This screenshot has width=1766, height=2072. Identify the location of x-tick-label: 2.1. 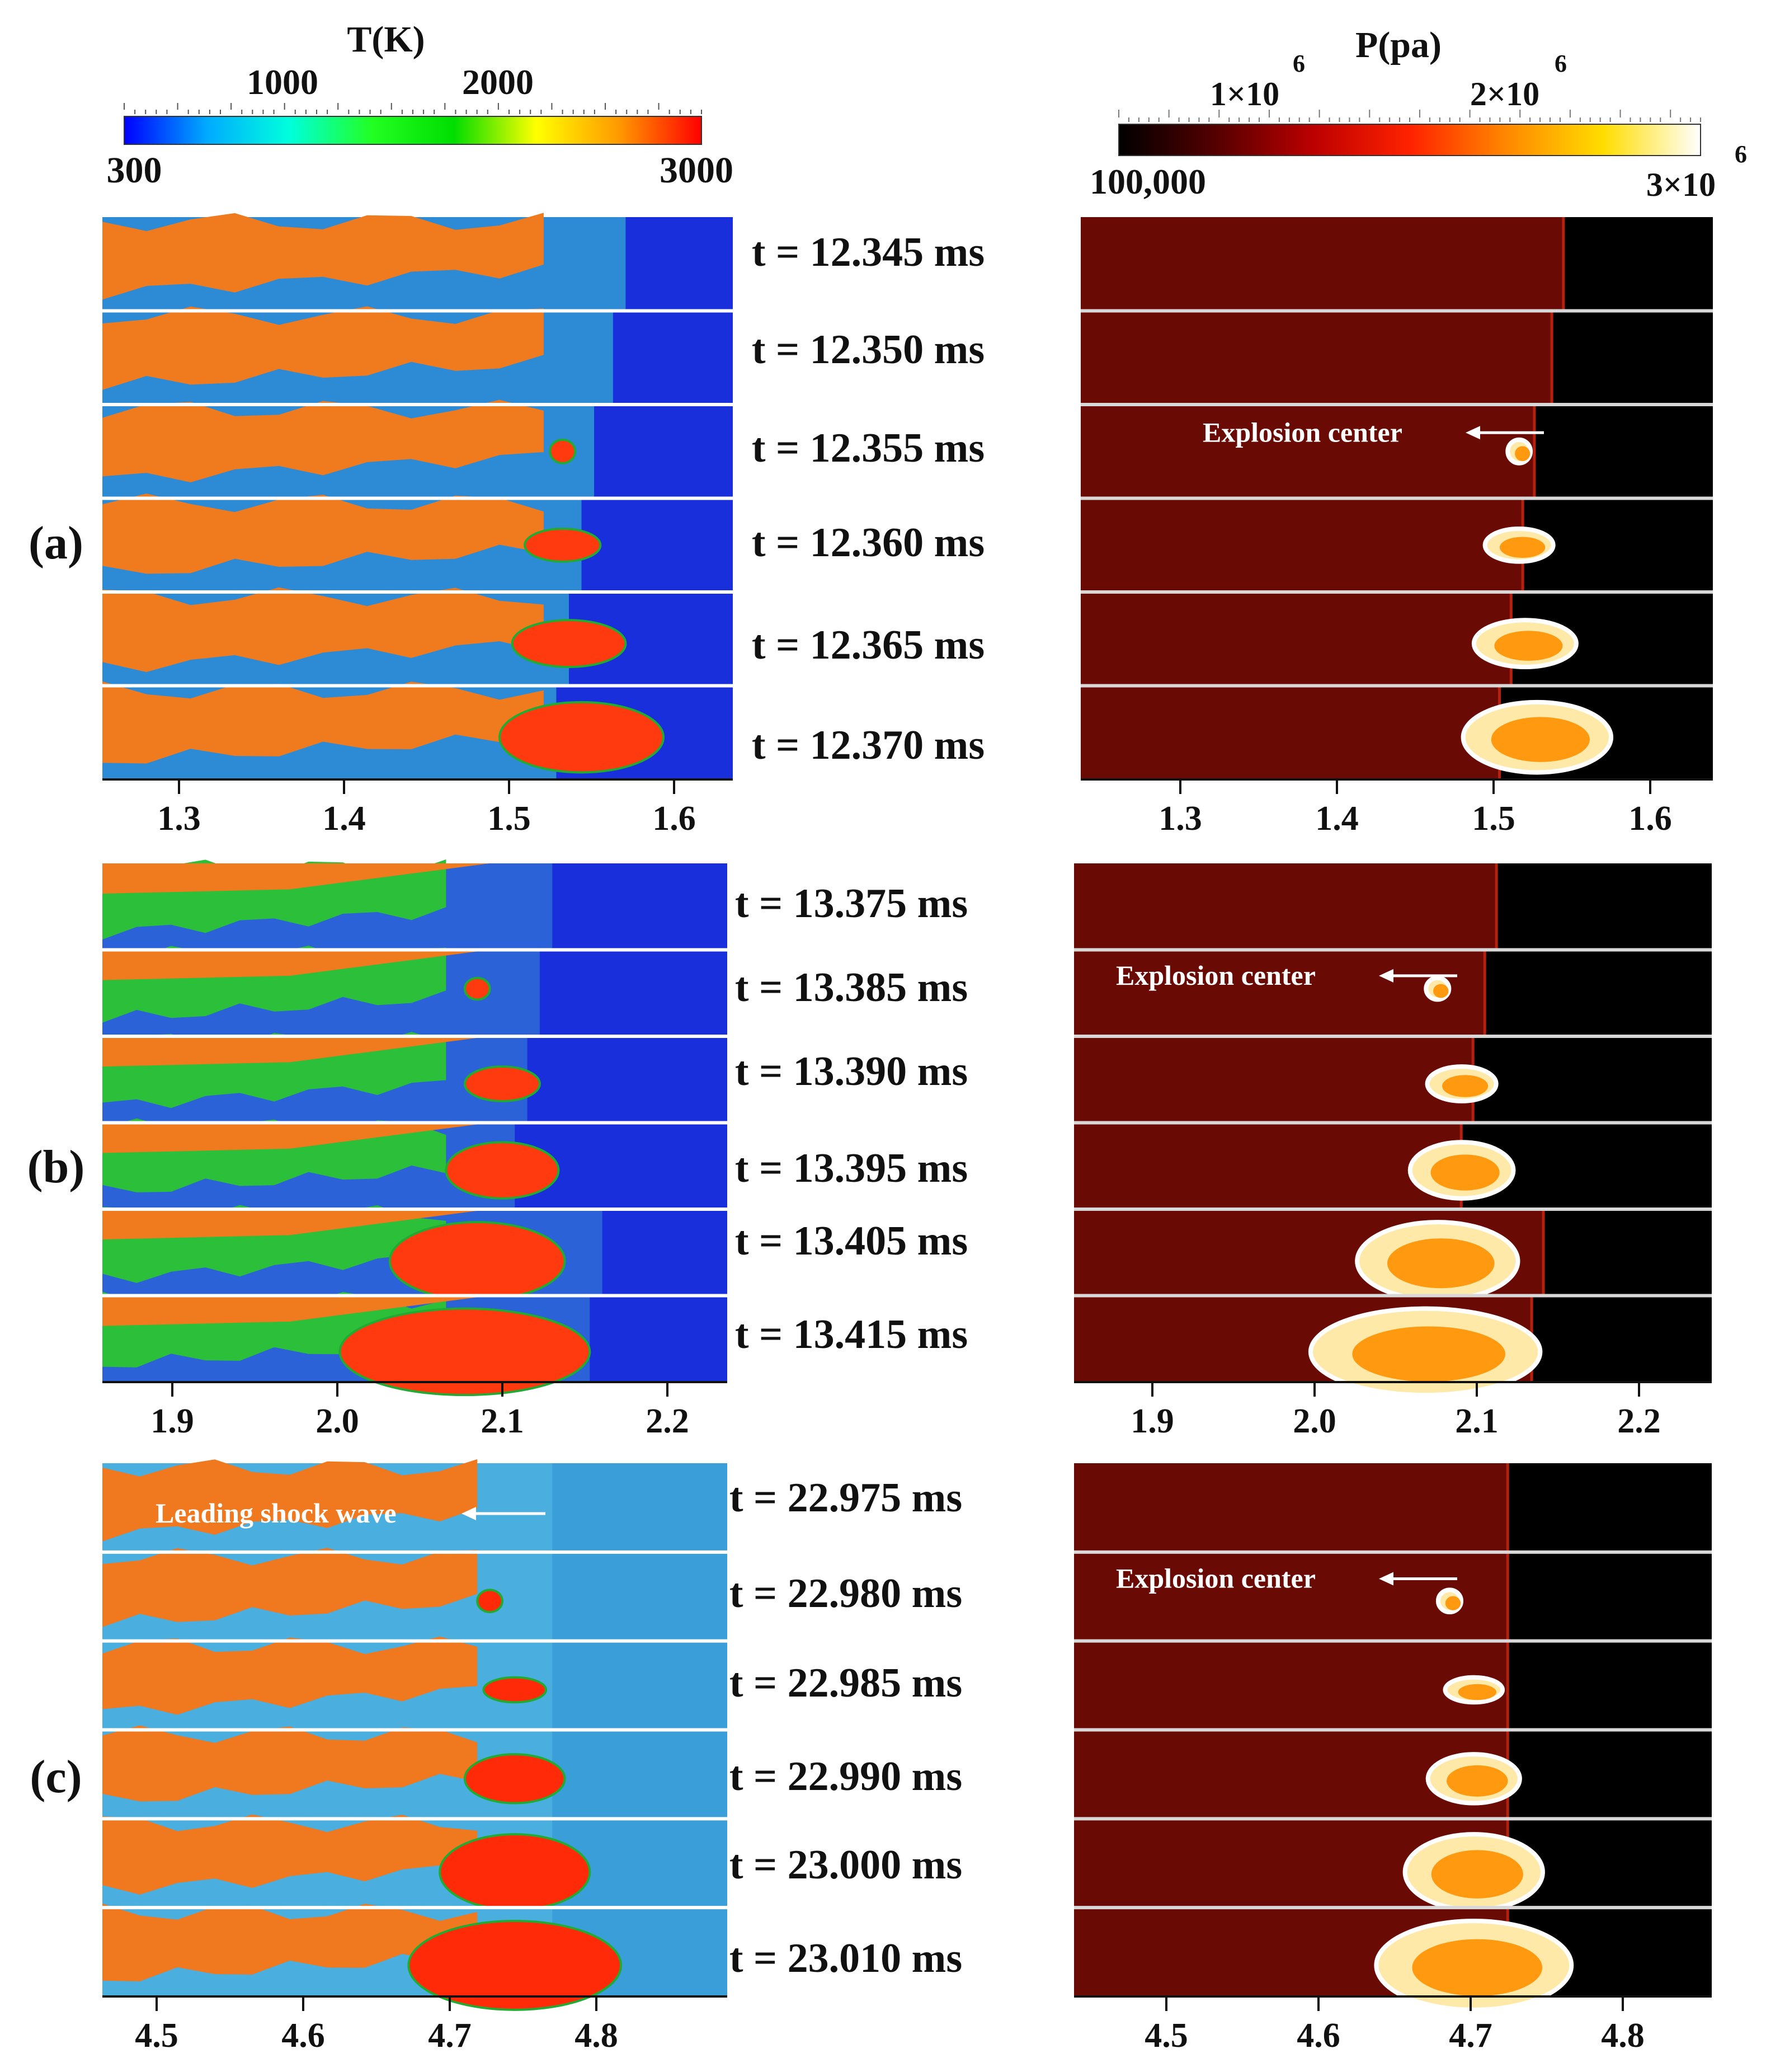
(502, 1421).